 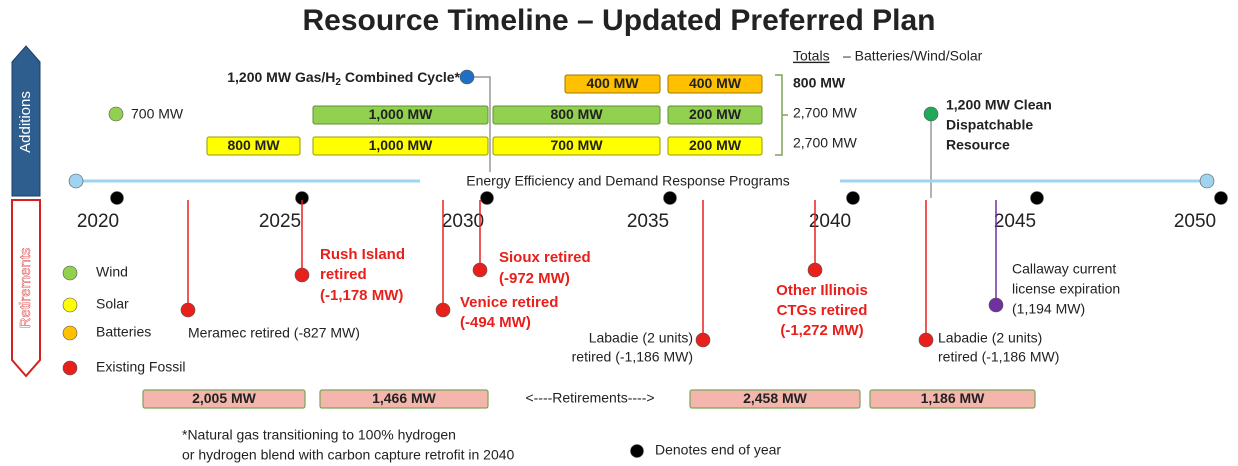 I want to click on retirement-label: Rush Island, so click(x=362, y=254).